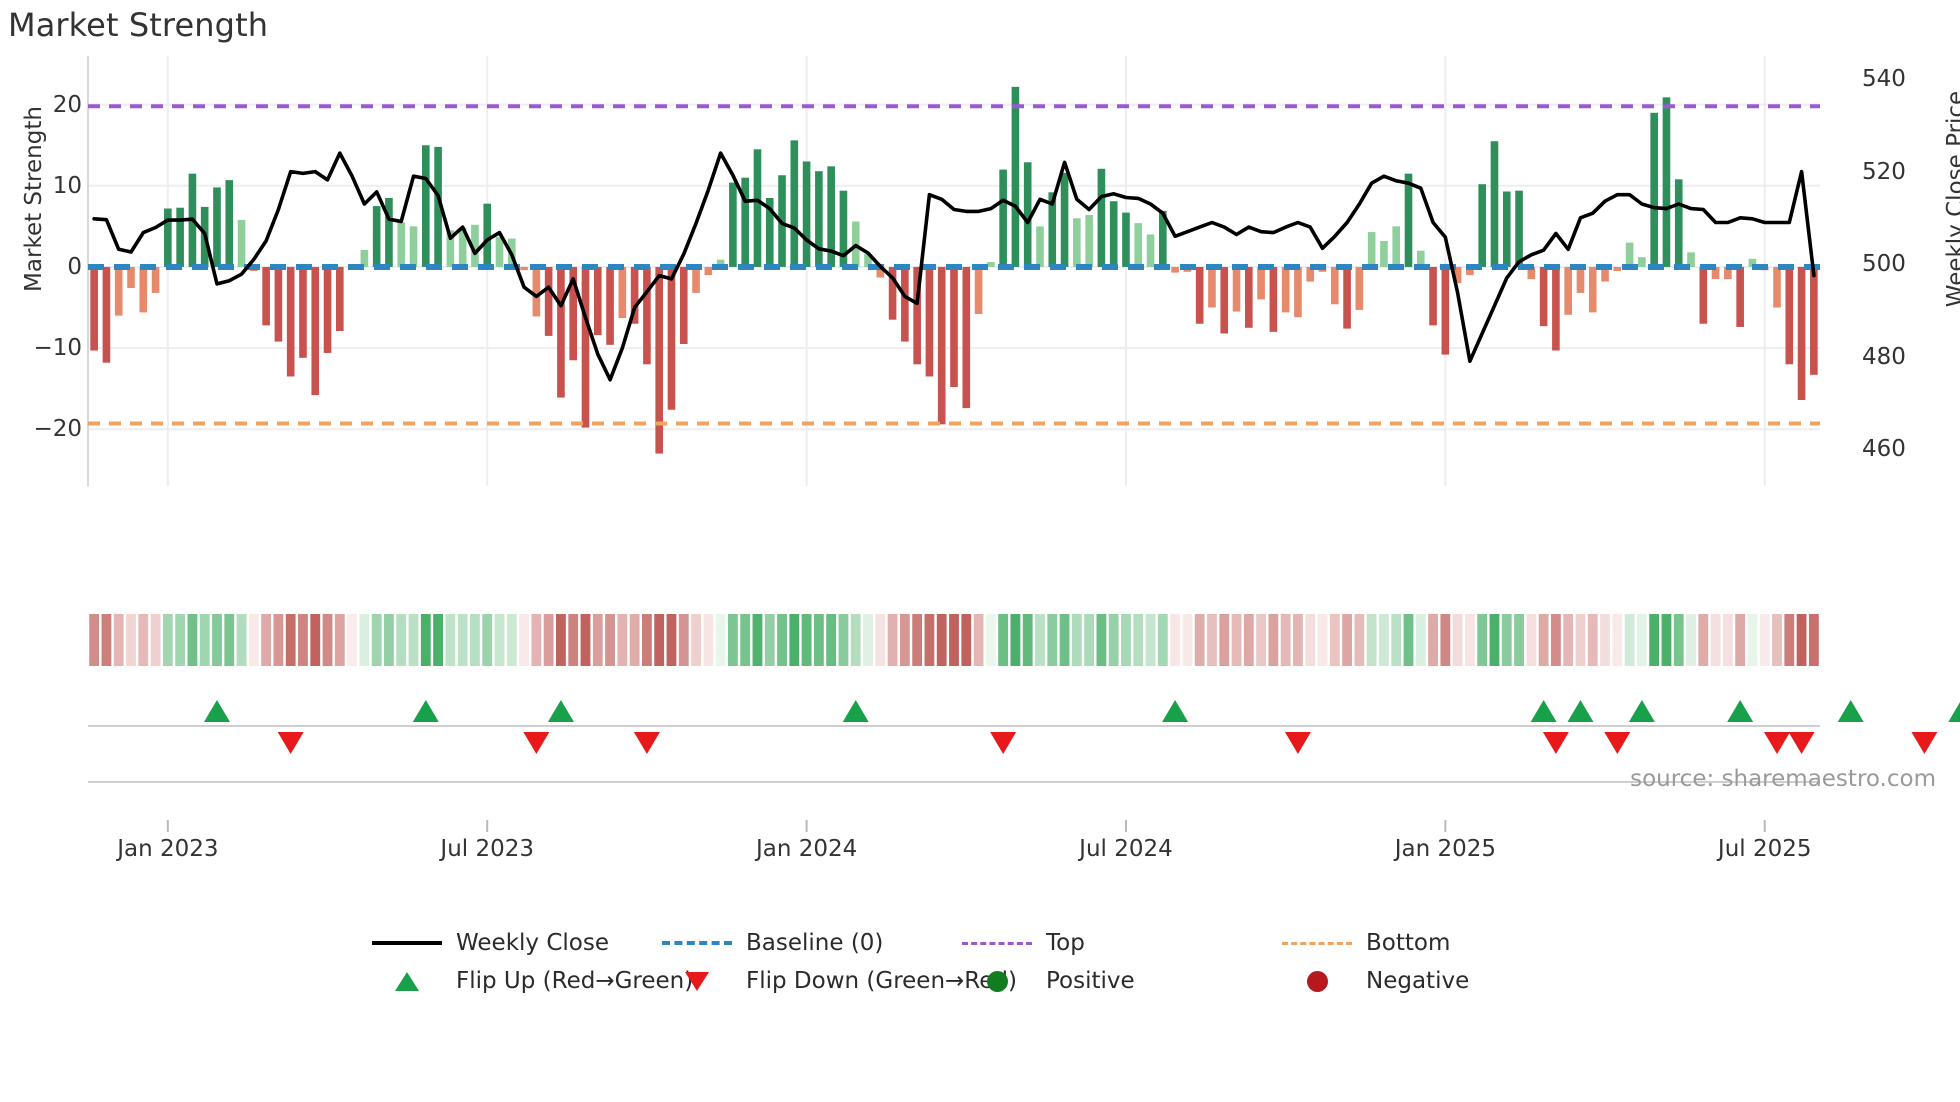 The image size is (1960, 1102). I want to click on triangle-up-icon, so click(407, 981).